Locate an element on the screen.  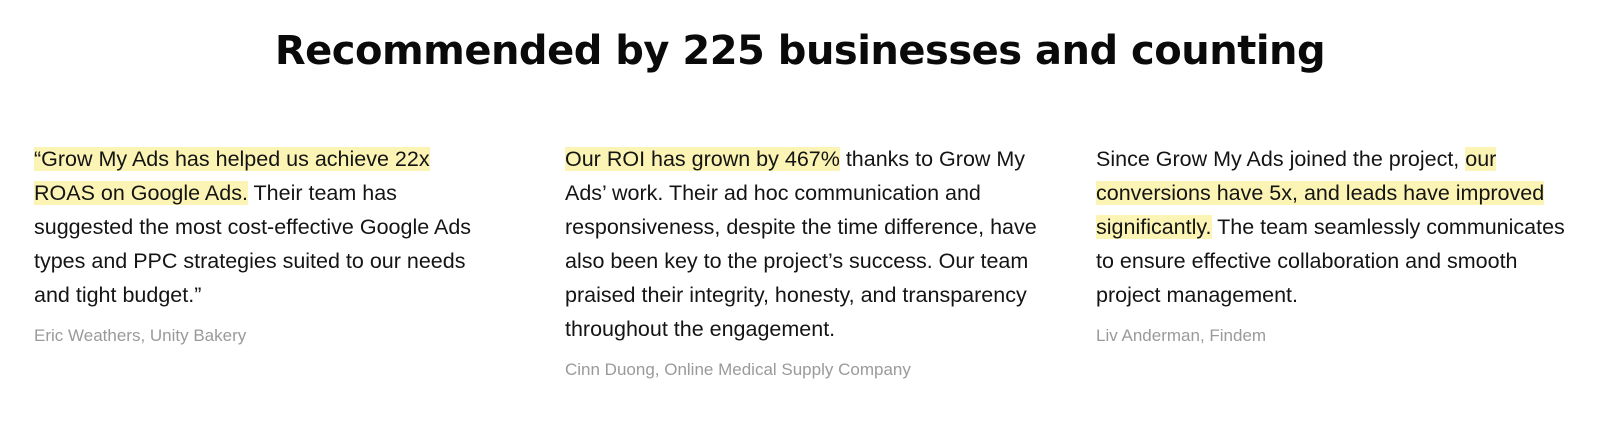
testimonial-author: Liv Anderman, Findem is located at coordinates (1181, 335).